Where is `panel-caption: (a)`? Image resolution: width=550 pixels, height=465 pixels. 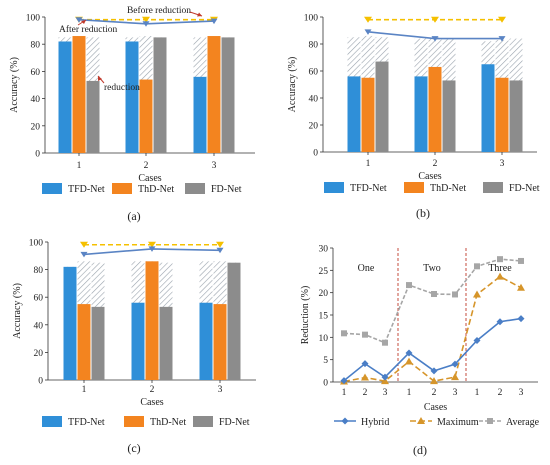
panel-caption: (a) is located at coordinates (133, 216).